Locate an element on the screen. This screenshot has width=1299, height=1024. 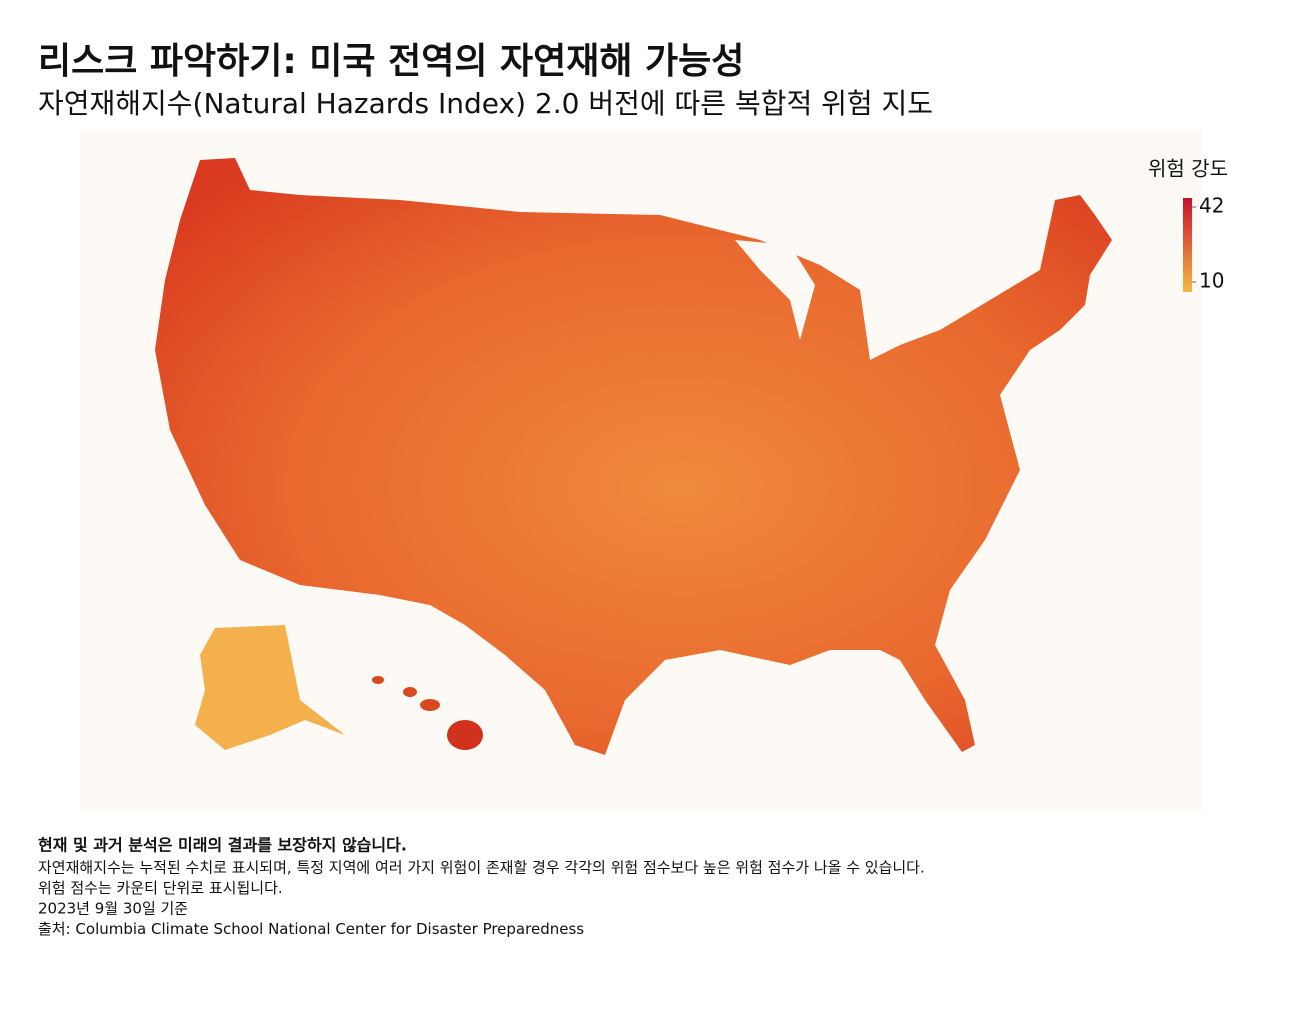
note-line: 2023년 9월 30일 기준 is located at coordinates (113, 909).